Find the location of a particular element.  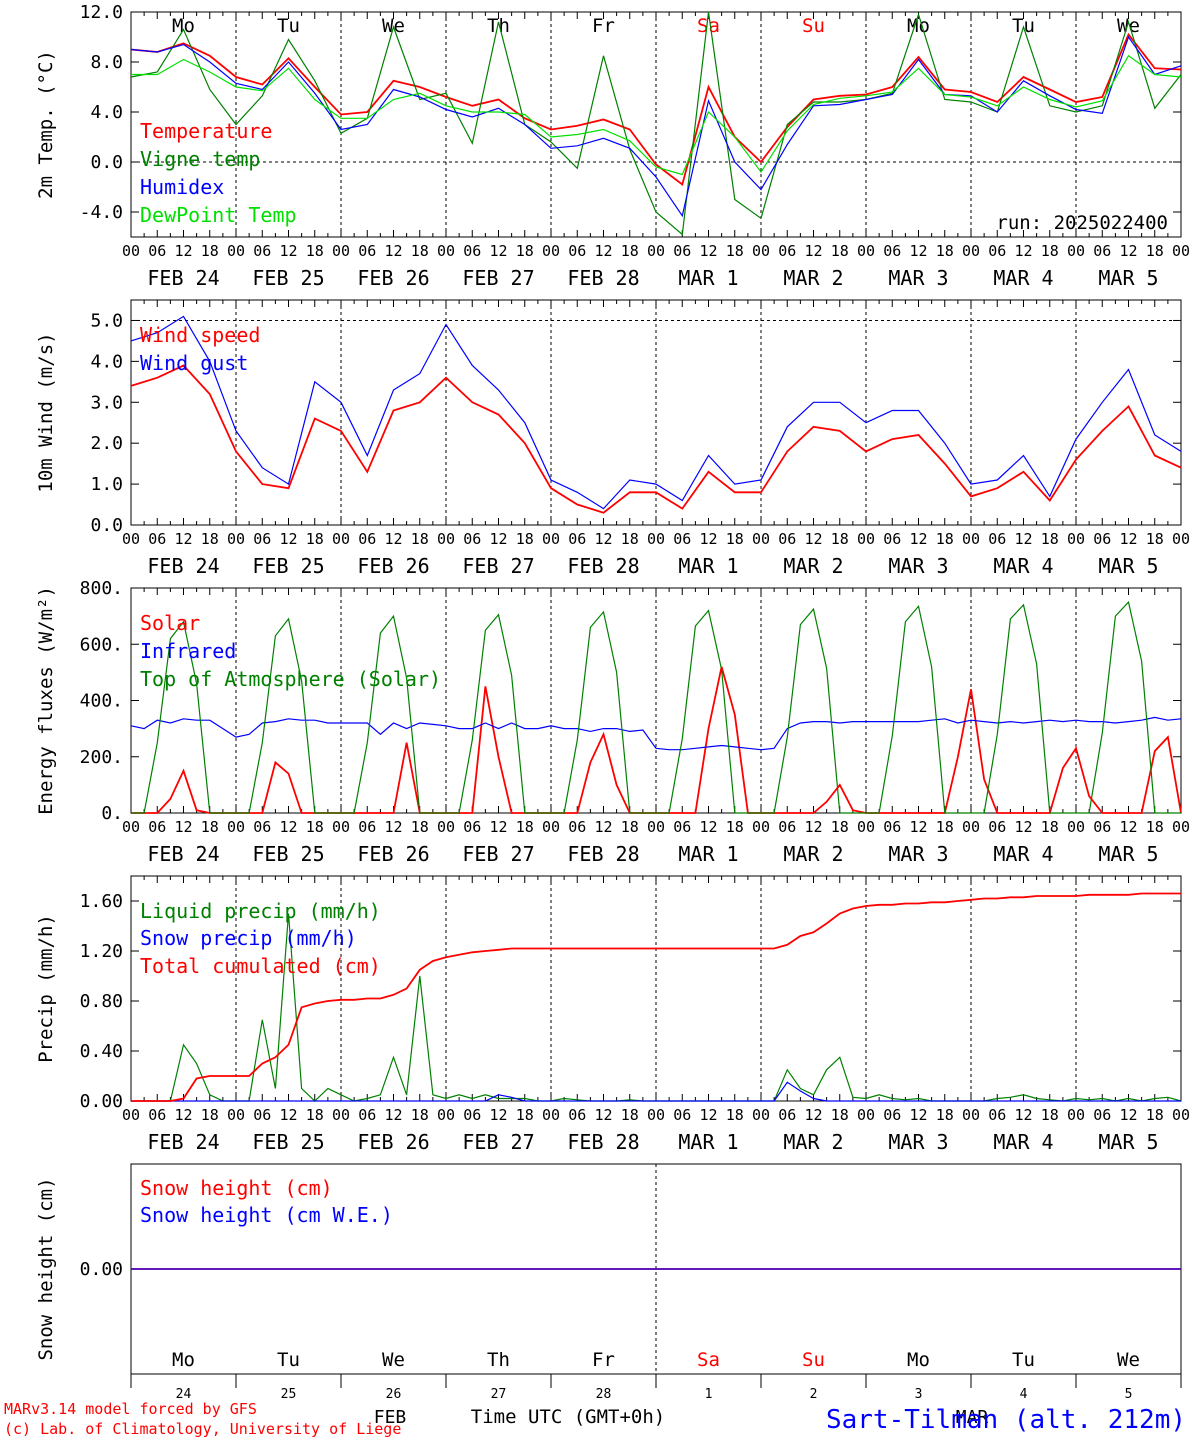

y-axis-label: 2m Temp. (°C) is located at coordinates (46, 124).